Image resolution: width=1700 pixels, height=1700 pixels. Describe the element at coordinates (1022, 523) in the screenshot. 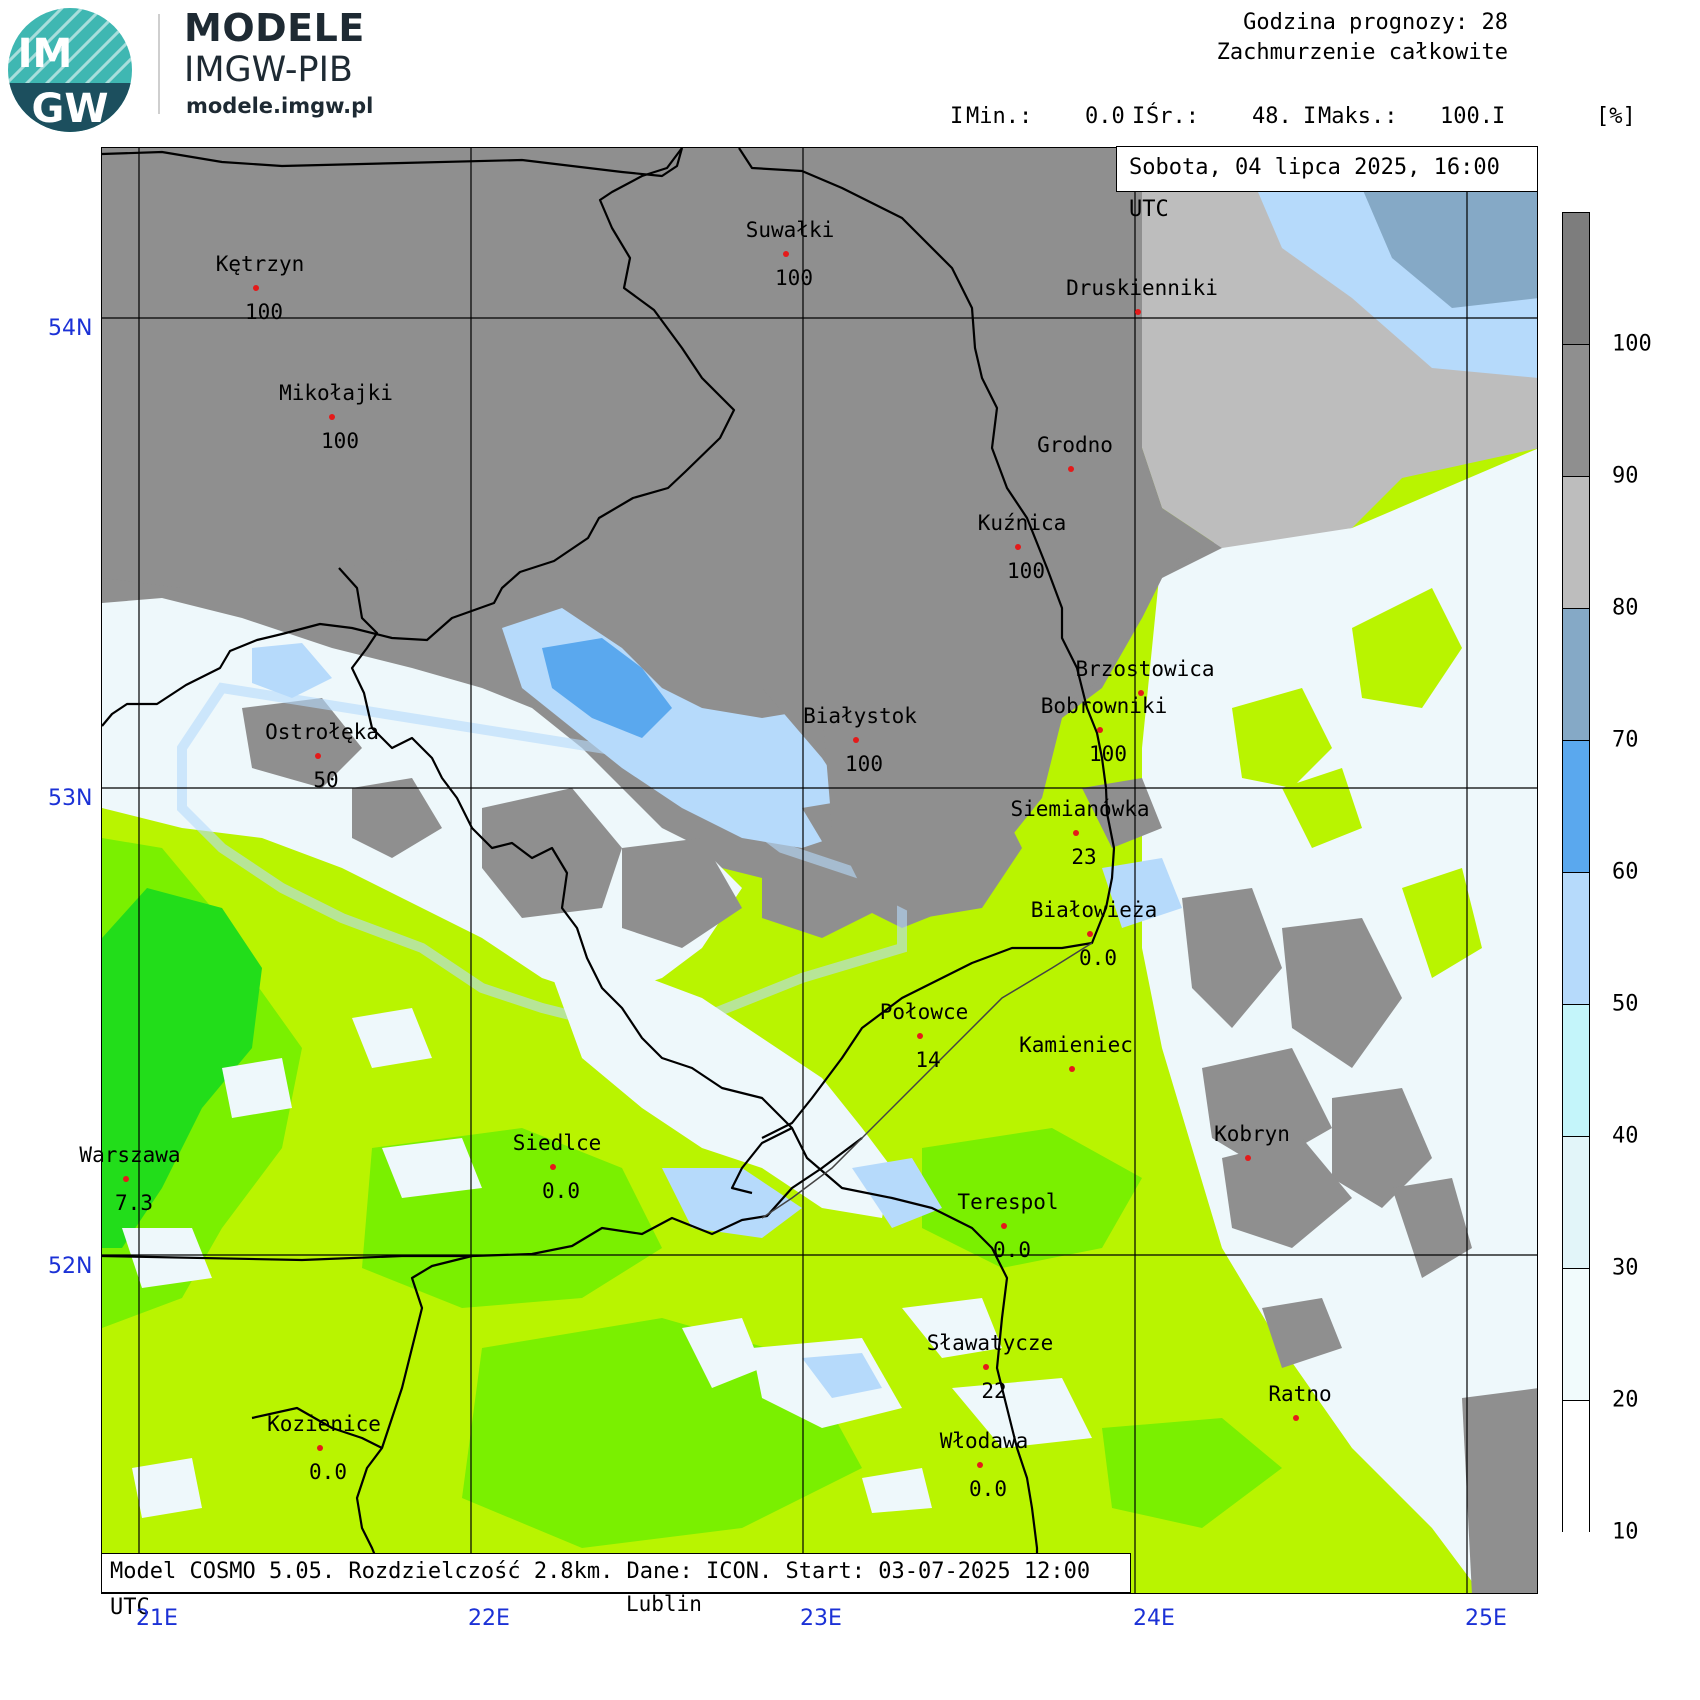

I see `city-name: Kuźnica` at that location.